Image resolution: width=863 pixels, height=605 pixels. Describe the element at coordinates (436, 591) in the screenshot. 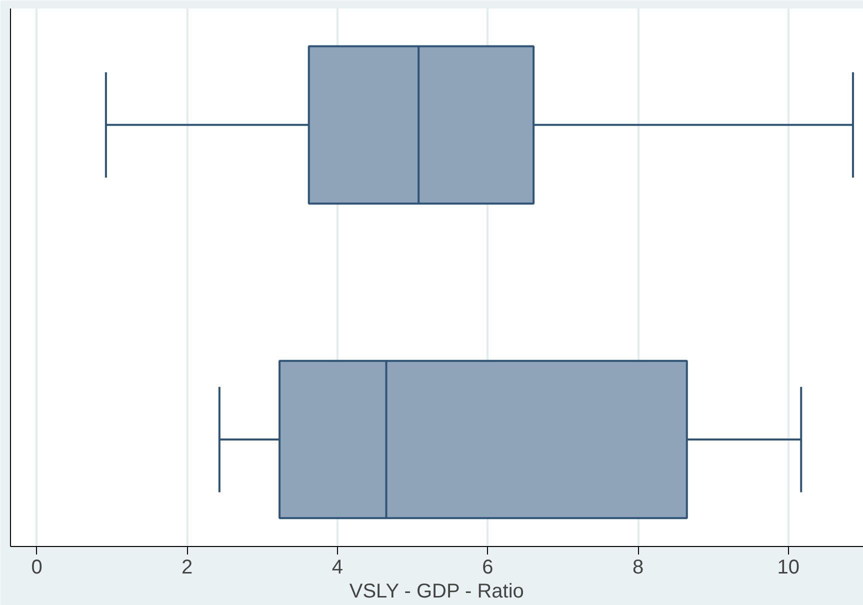

I see `x-axis-title: VSLY - GDP - Ratio` at that location.